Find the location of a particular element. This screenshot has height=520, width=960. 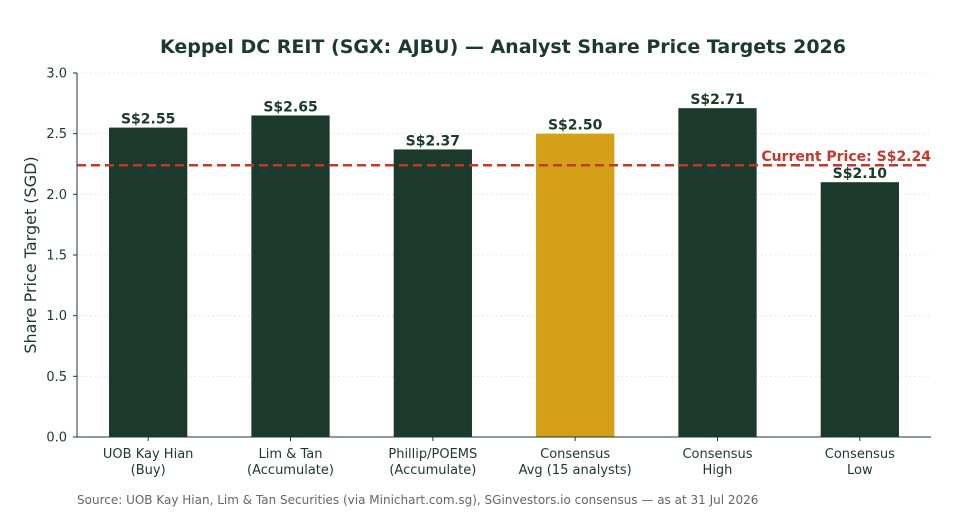

x-tick-label: Low is located at coordinates (860, 470).